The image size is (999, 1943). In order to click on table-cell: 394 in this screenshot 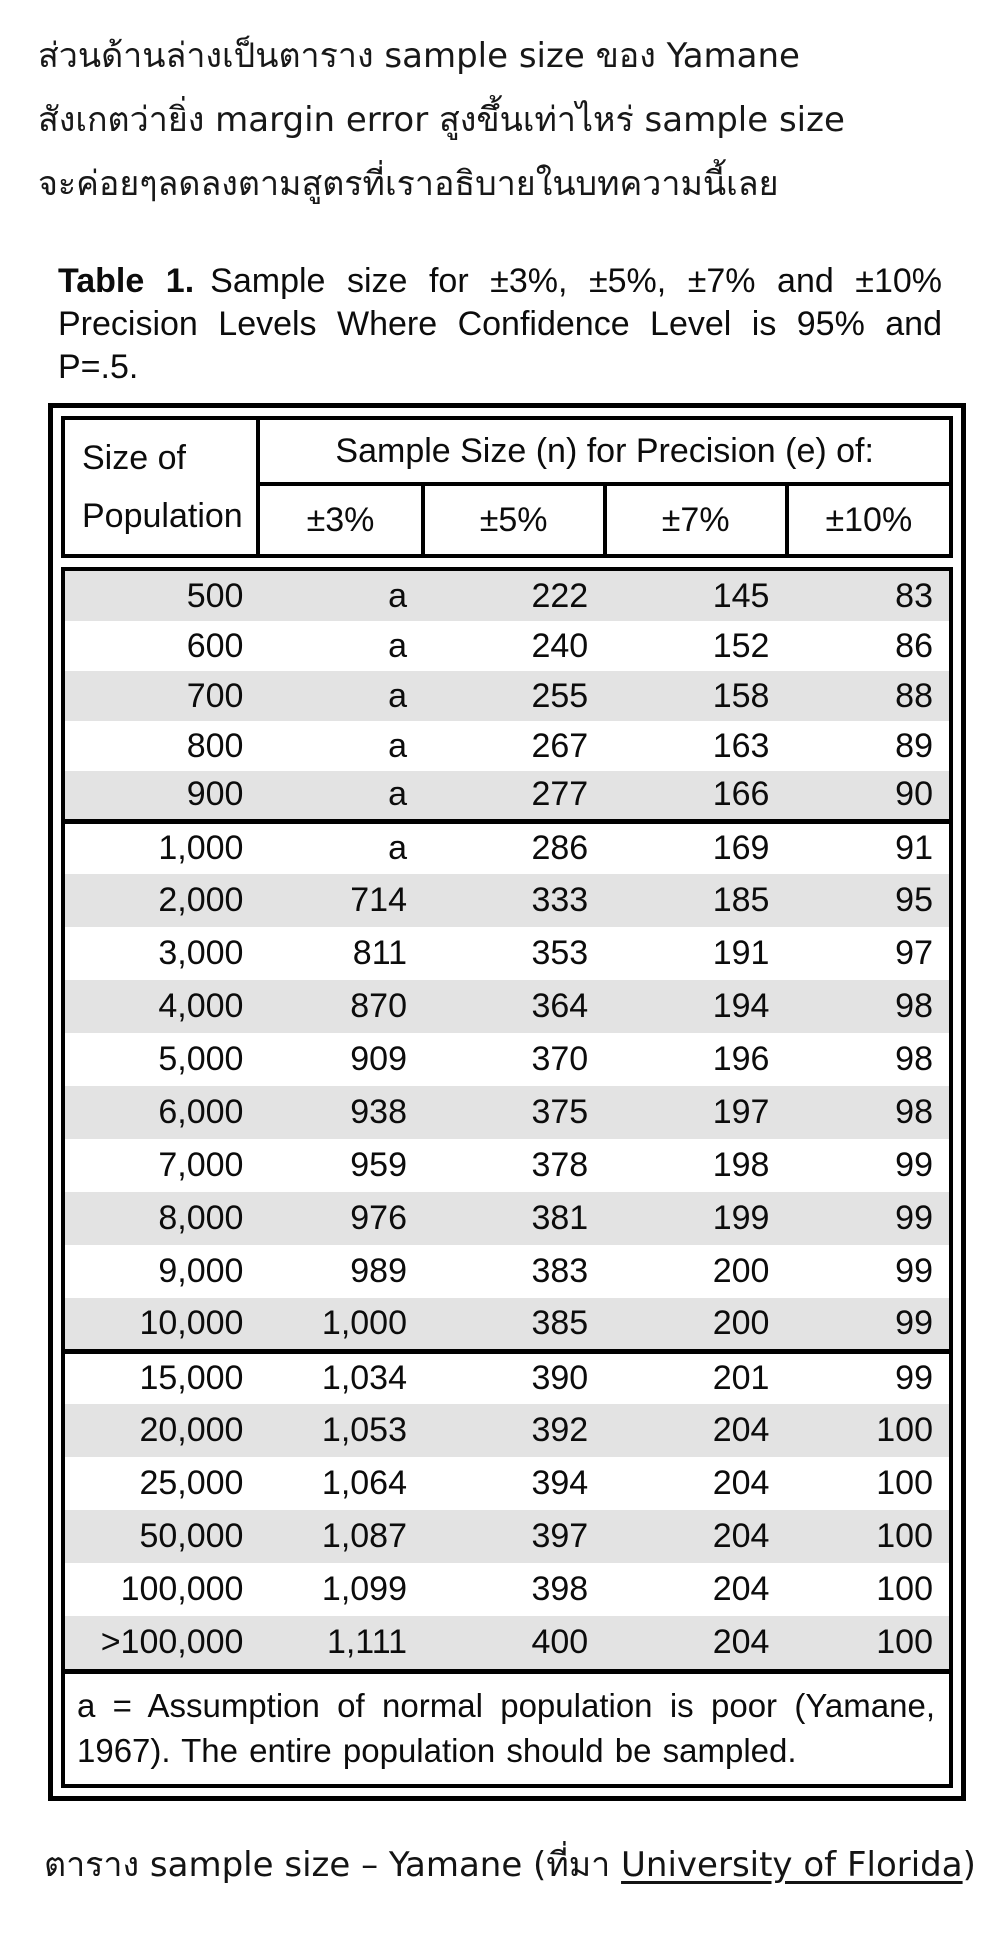, I will do `click(560, 1483)`.